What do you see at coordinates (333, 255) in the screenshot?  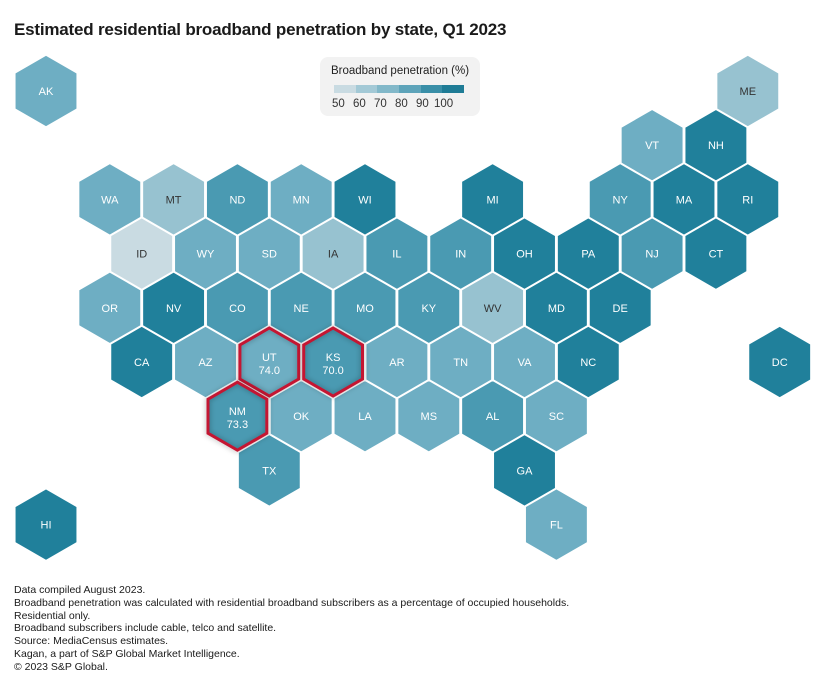 I see `state-label: IA` at bounding box center [333, 255].